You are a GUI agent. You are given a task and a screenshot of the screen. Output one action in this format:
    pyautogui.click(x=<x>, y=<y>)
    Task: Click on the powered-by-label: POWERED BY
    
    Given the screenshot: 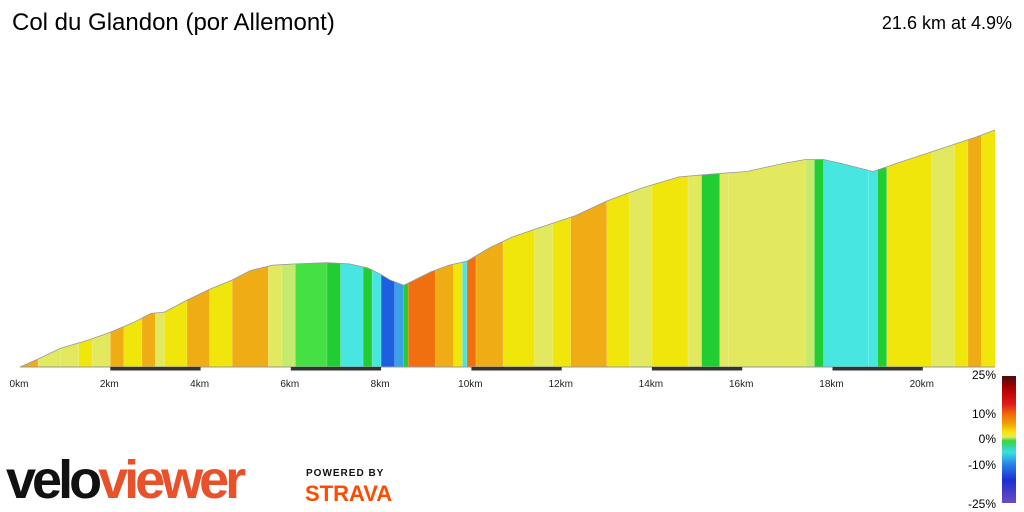 What is the action you would take?
    pyautogui.click(x=345, y=473)
    